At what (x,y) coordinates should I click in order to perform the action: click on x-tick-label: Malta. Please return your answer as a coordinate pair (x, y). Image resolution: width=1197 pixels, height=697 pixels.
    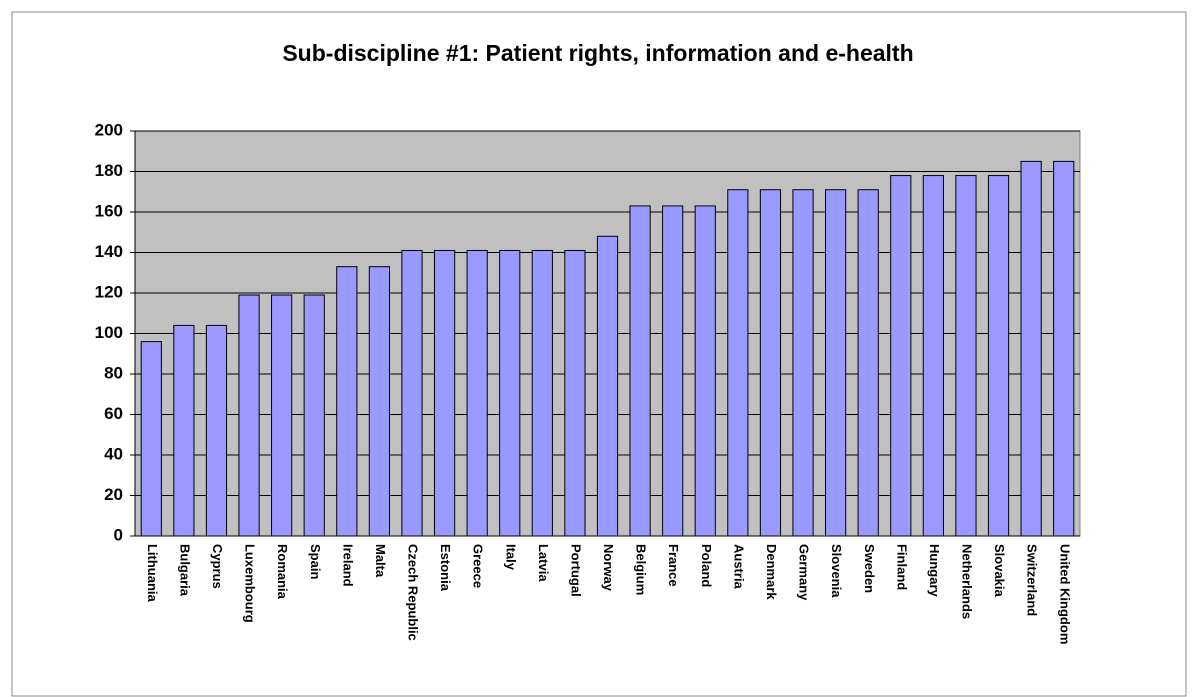
    Looking at the image, I should click on (380, 561).